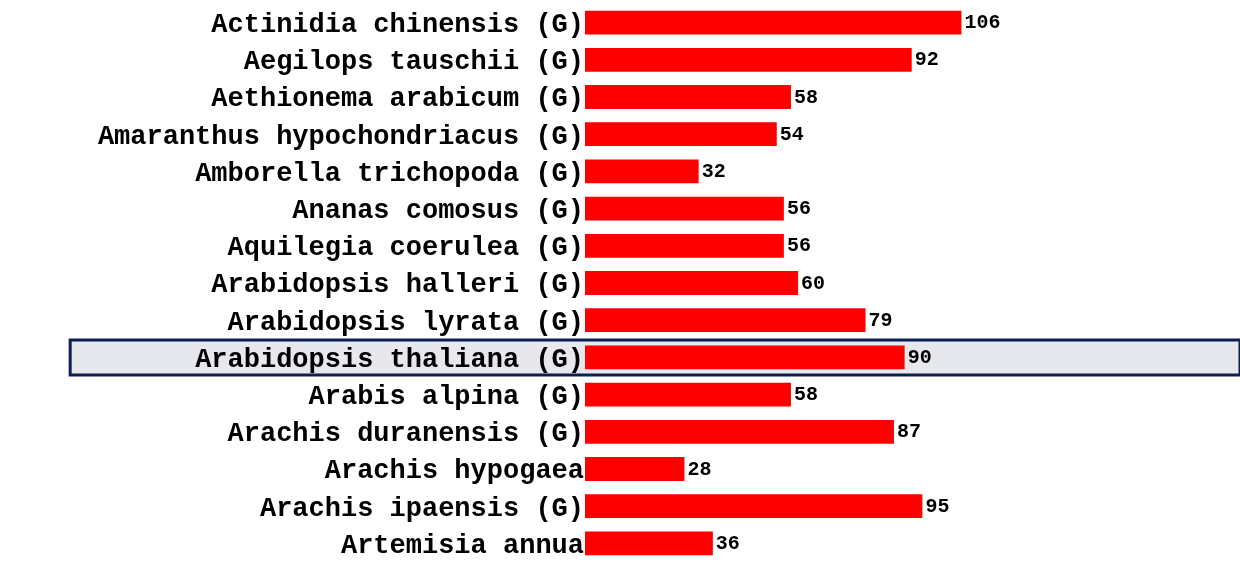 The height and width of the screenshot is (566, 1240). I want to click on y-tick-label: Aegilops tauschii (G), so click(413, 62).